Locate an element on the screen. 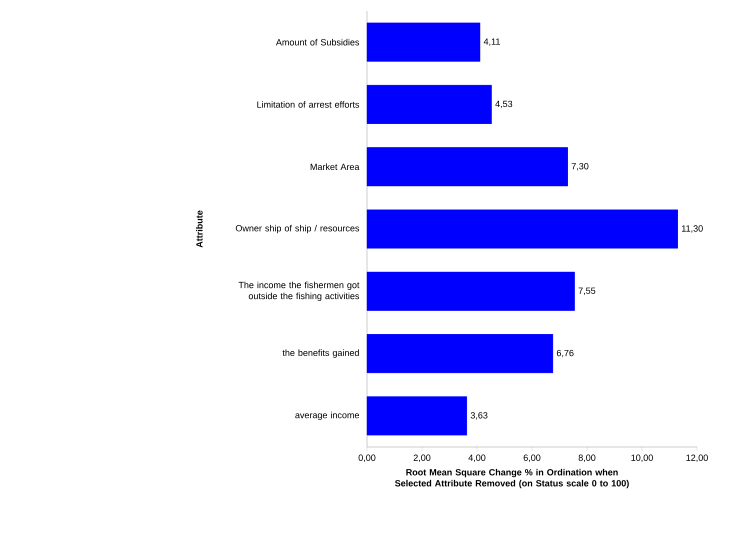 The image size is (738, 542). x-tick-label: 8,00 is located at coordinates (587, 458).